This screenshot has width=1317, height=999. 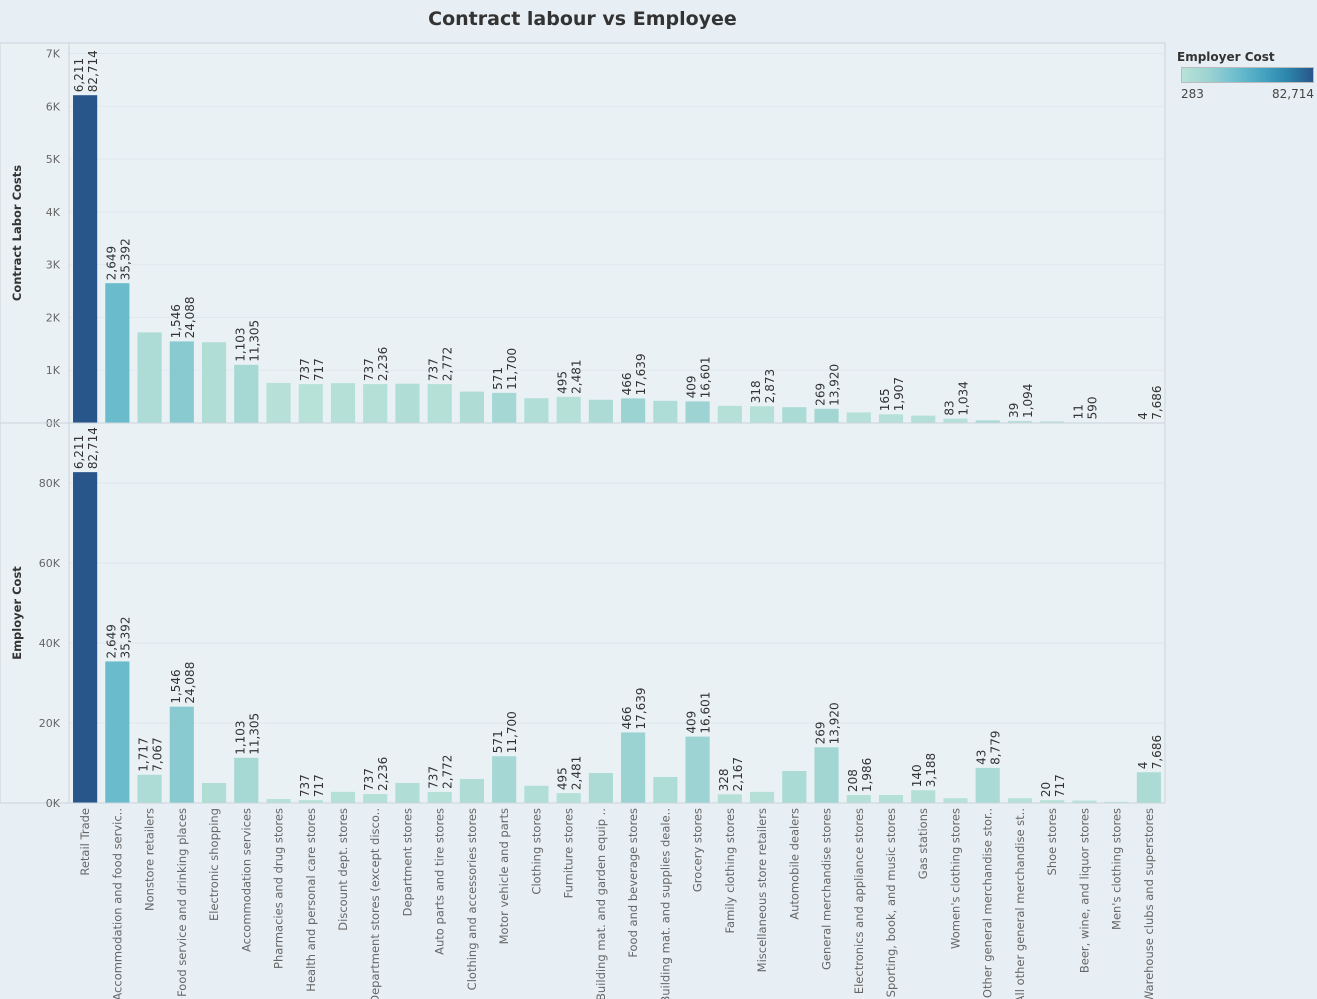 What do you see at coordinates (853, 780) in the screenshot?
I see `data-label: 208` at bounding box center [853, 780].